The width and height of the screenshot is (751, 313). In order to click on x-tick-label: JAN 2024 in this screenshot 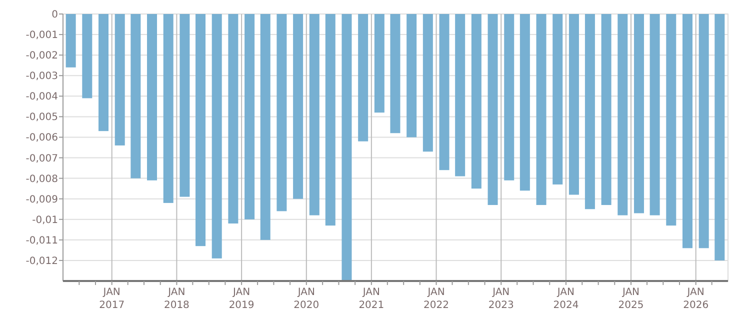, I will do `click(566, 299)`.